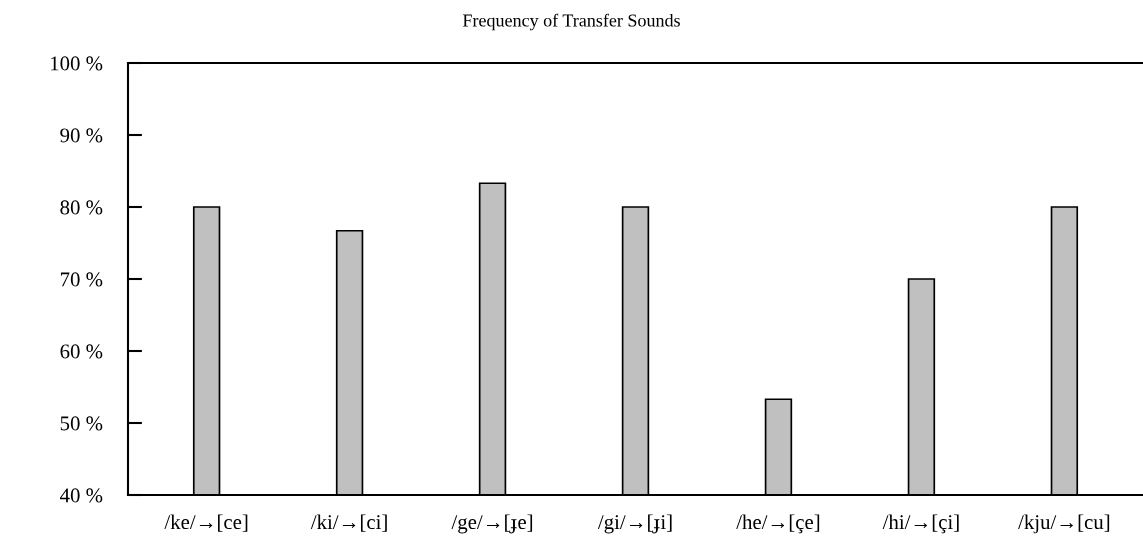  What do you see at coordinates (81, 495) in the screenshot?
I see `y-tick-label: 40 %` at bounding box center [81, 495].